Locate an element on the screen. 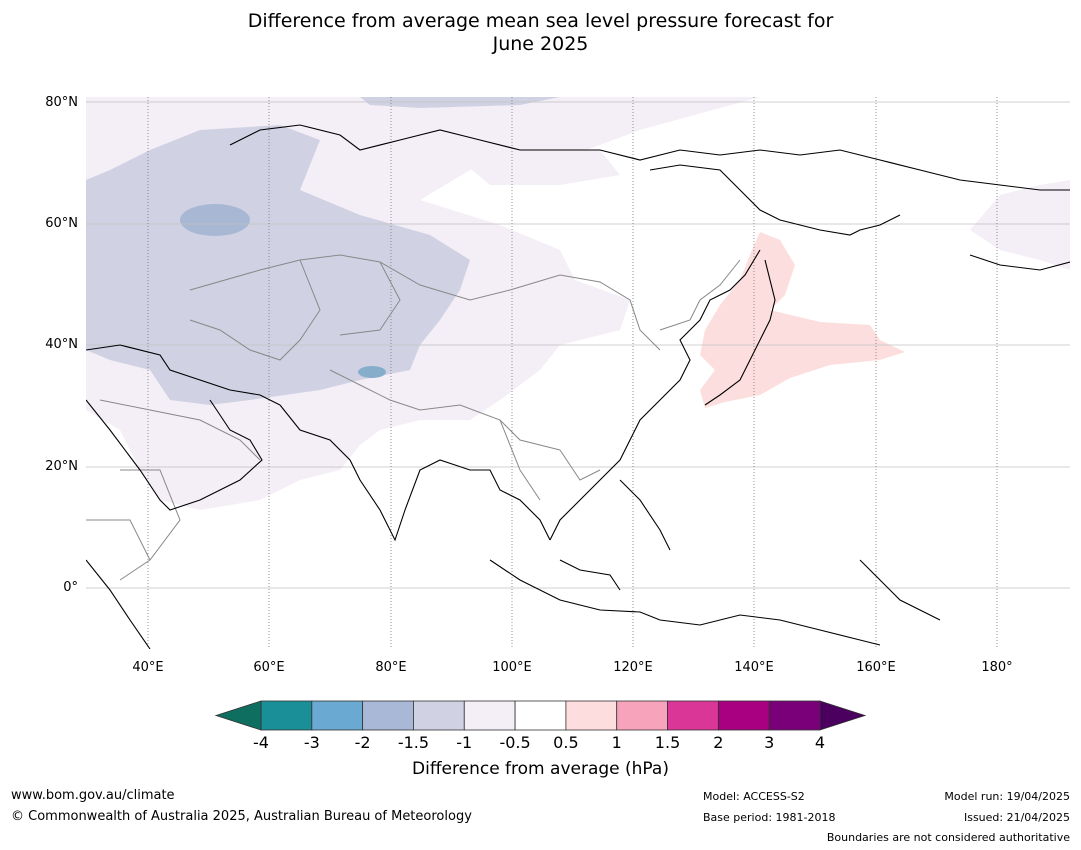 The image size is (1081, 850). anomaly-region-light-negative-arctic is located at coordinates (540, 167).